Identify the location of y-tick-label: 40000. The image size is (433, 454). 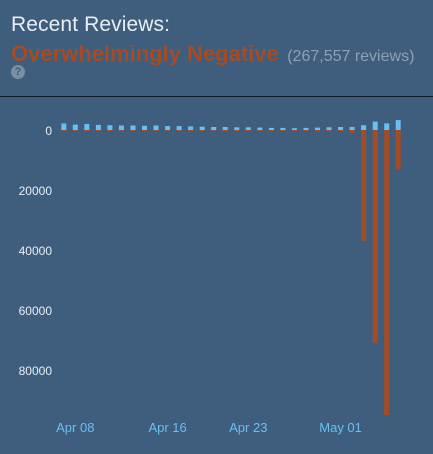
(36, 251).